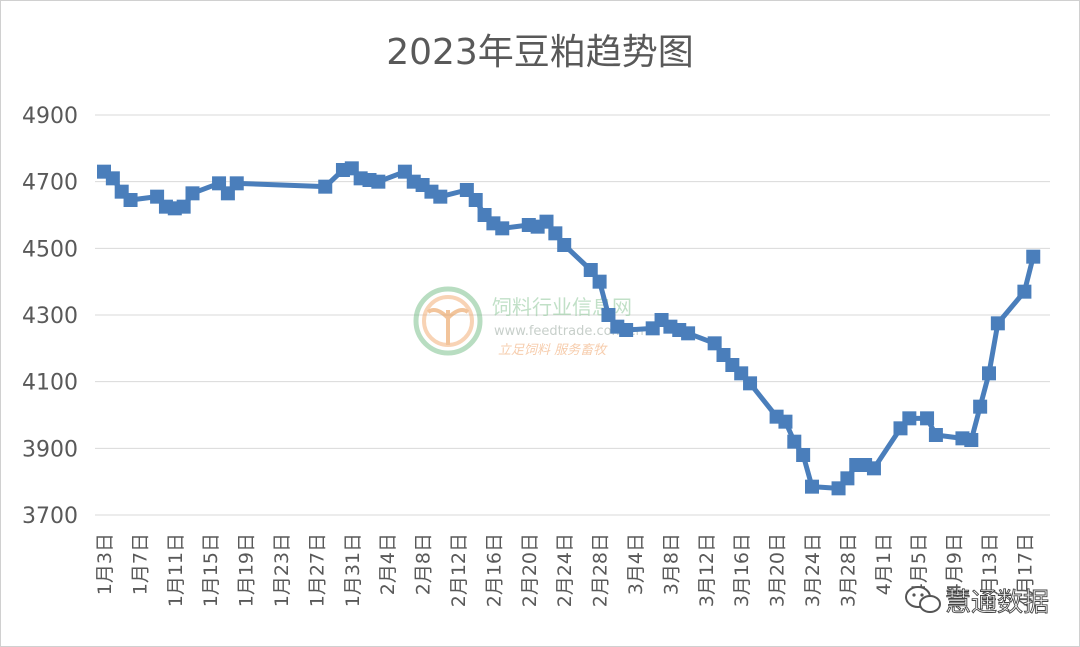 The height and width of the screenshot is (647, 1080). I want to click on x-tick-label: 2月8日, so click(424, 564).